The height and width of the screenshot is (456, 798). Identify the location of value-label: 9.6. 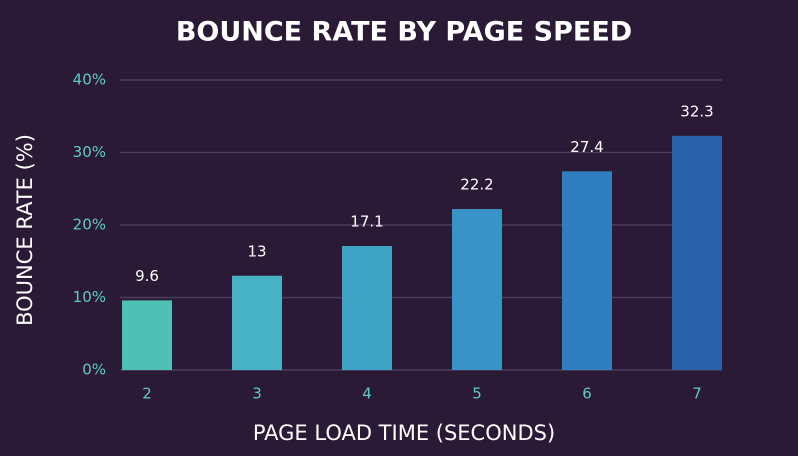
(147, 276).